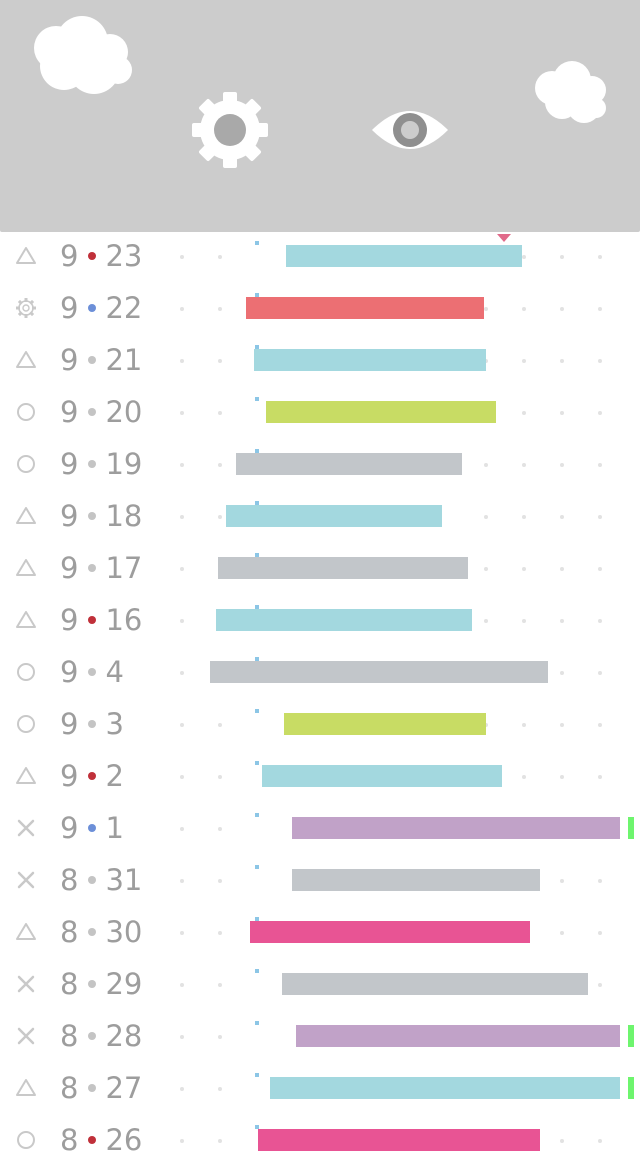 The image size is (640, 1166). I want to click on overflow-indicator, so click(631, 1088).